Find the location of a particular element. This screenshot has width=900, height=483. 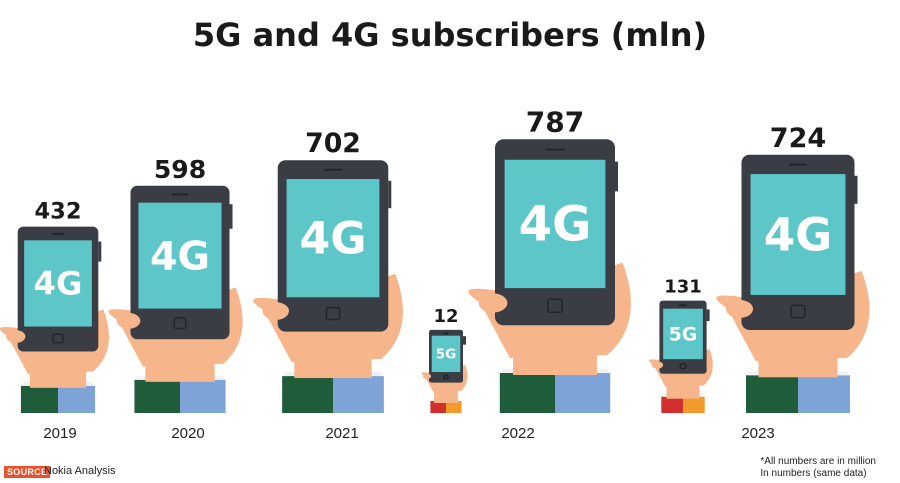

year-label-2021: 2021 is located at coordinates (341, 433).